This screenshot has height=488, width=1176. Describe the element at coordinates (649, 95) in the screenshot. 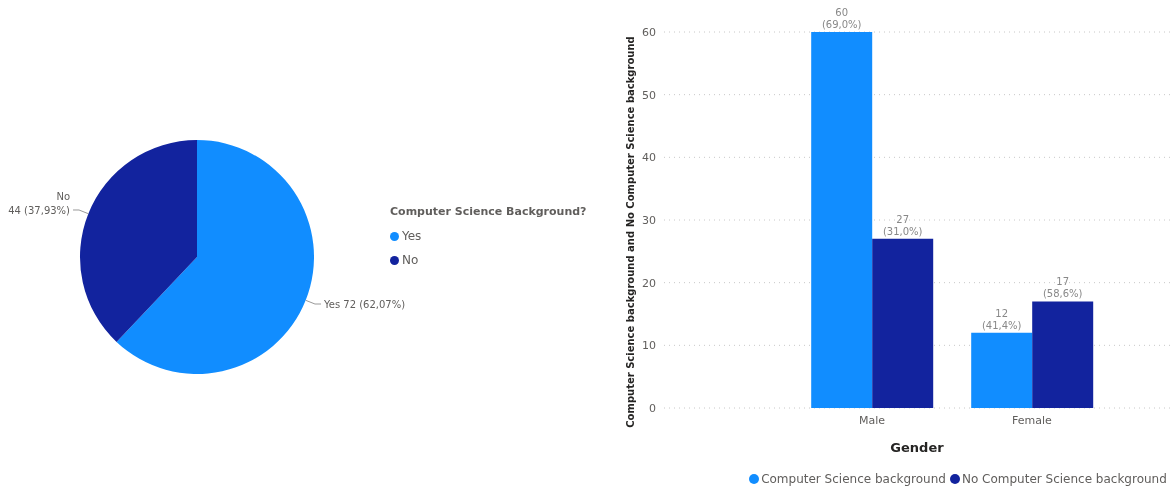

I see `y-tick-label: 50` at that location.